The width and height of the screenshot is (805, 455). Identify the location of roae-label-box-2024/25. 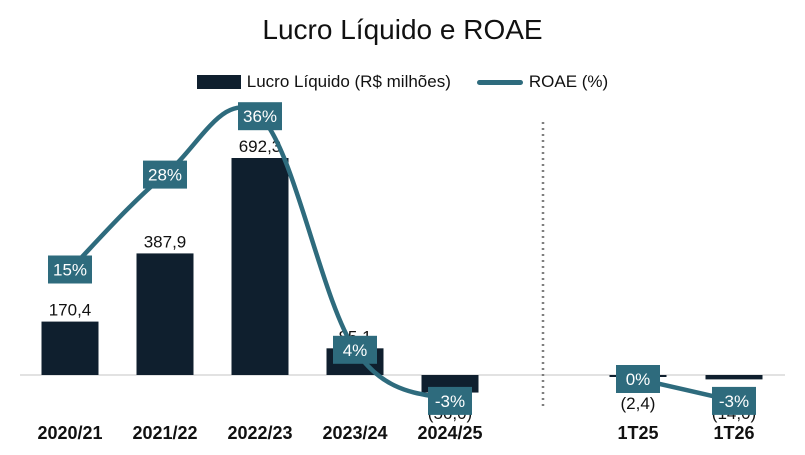
(450, 400).